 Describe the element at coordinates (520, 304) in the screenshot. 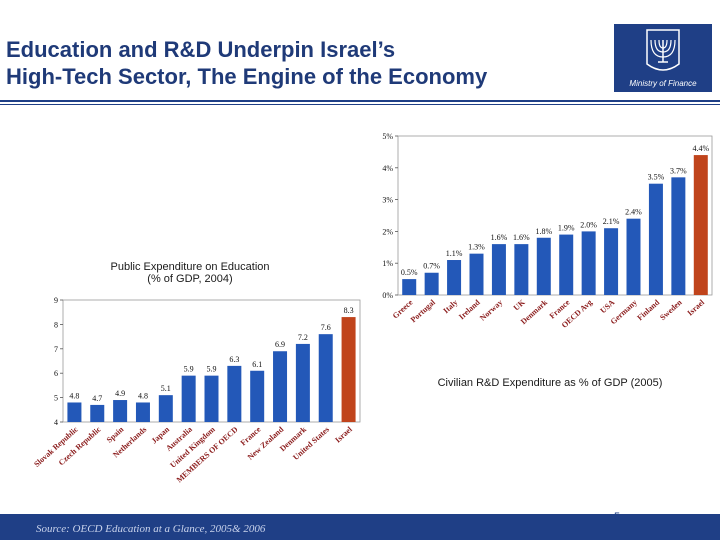

I see `rd-category-label: UK` at that location.